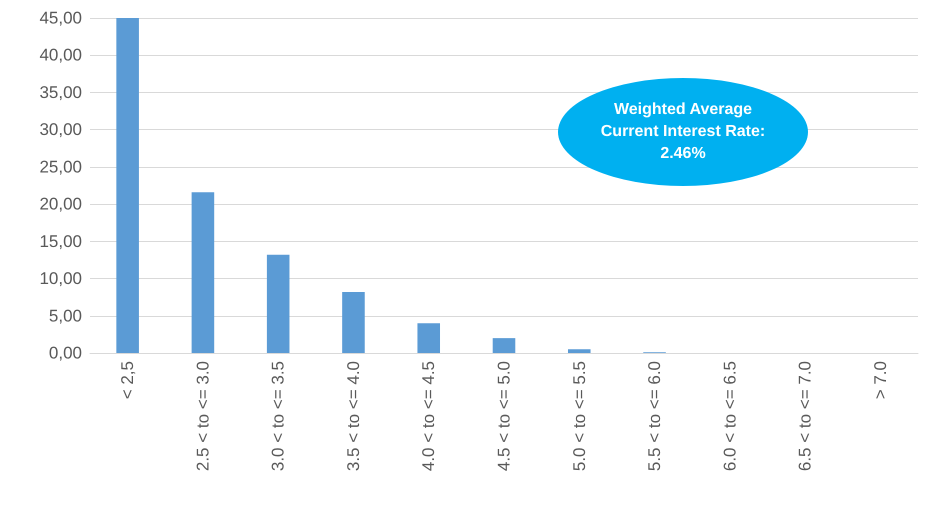 Image resolution: width=936 pixels, height=512 pixels. I want to click on x-tick-label: 4.5 < to <= 5.0, so click(504, 416).